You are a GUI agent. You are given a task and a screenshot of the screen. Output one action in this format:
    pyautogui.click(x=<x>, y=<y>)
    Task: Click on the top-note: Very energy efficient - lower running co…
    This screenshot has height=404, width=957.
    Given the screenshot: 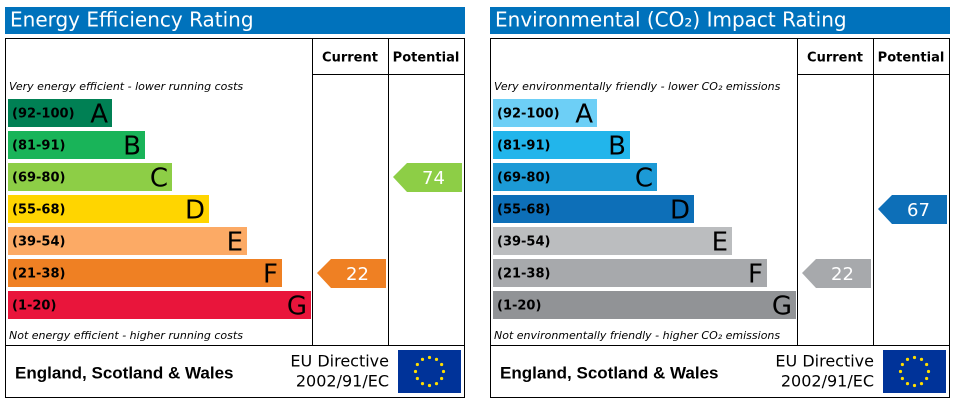 What is the action you would take?
    pyautogui.click(x=126, y=86)
    